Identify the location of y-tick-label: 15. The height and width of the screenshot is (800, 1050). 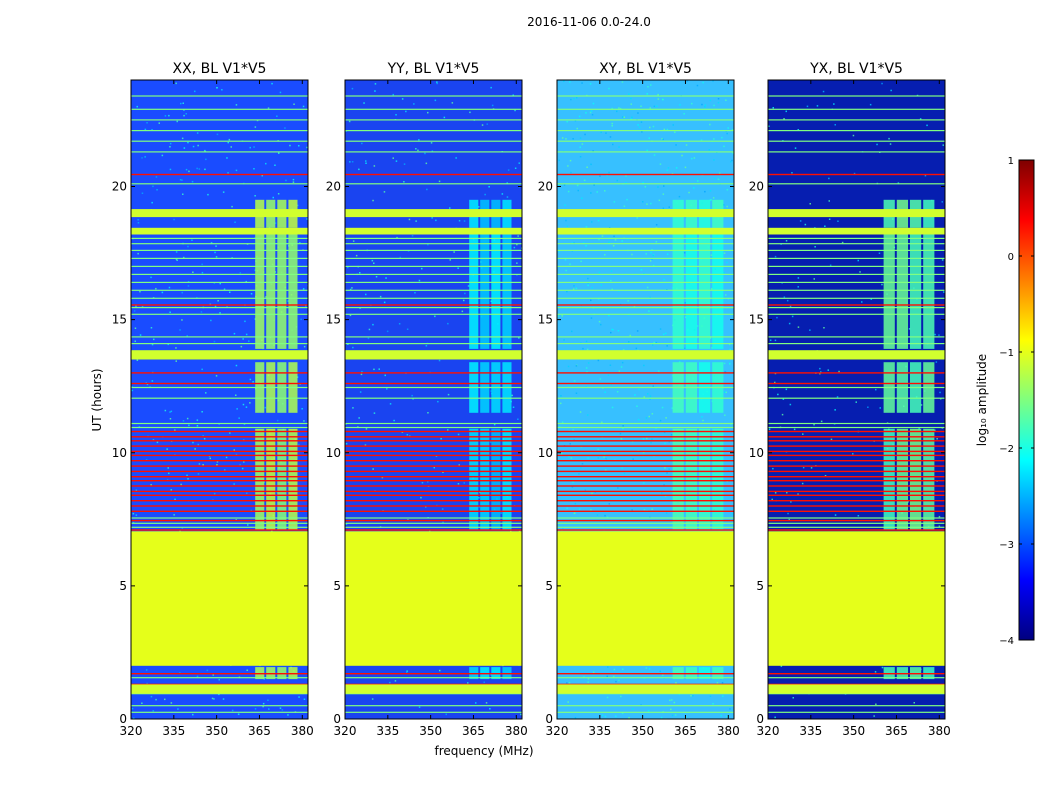
(333, 320).